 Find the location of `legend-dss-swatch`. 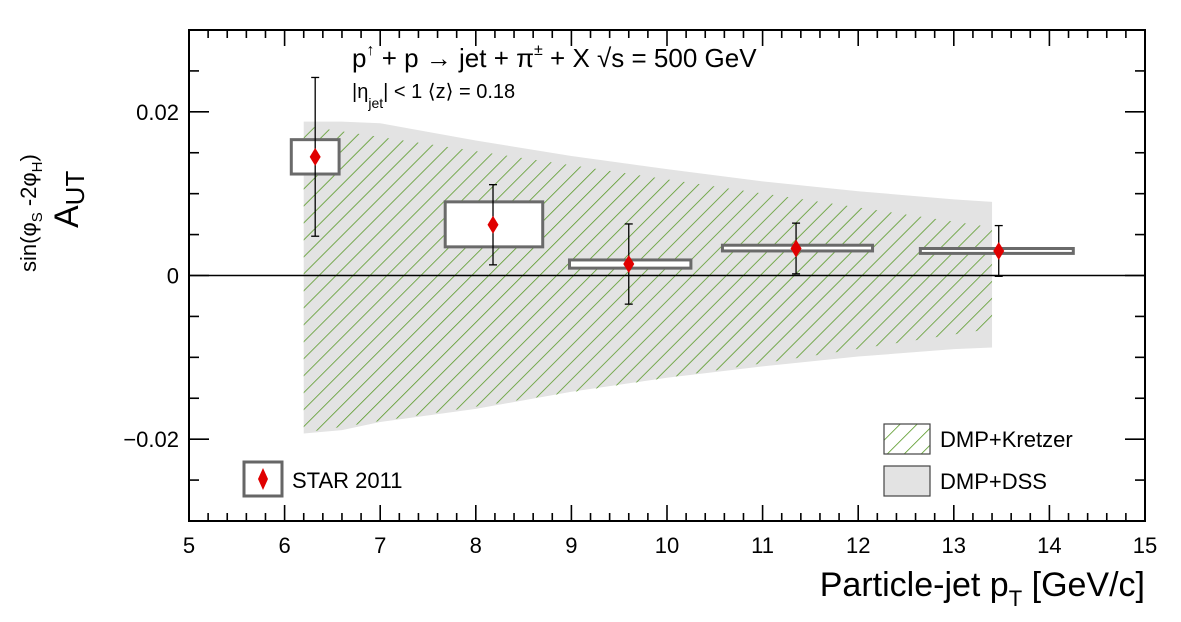

legend-dss-swatch is located at coordinates (907, 481).